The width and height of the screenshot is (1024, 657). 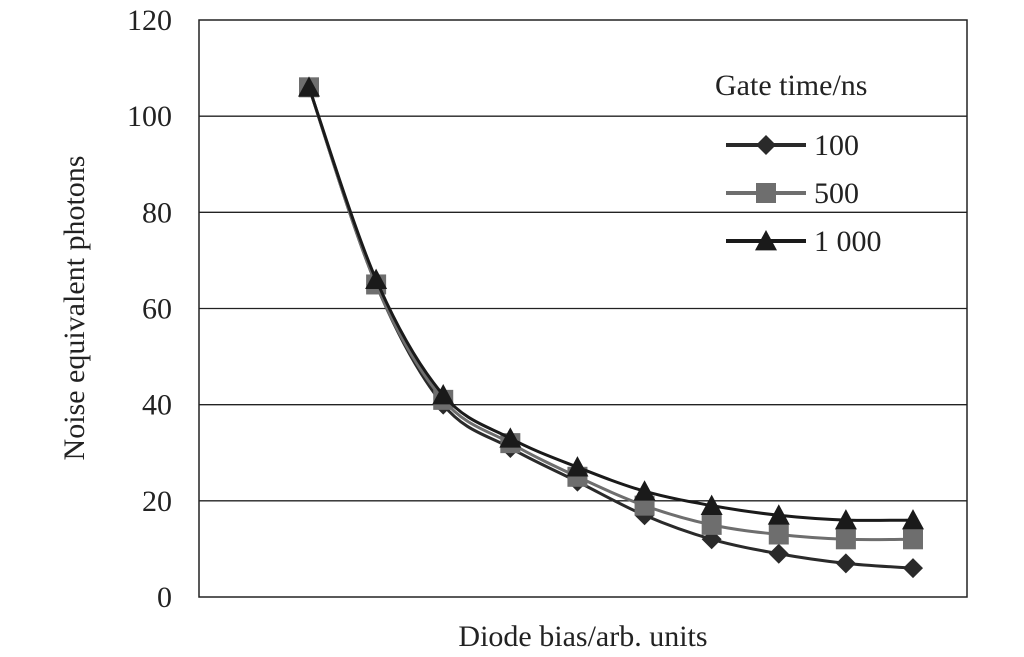 What do you see at coordinates (157, 309) in the screenshot?
I see `y-tick-label: 60` at bounding box center [157, 309].